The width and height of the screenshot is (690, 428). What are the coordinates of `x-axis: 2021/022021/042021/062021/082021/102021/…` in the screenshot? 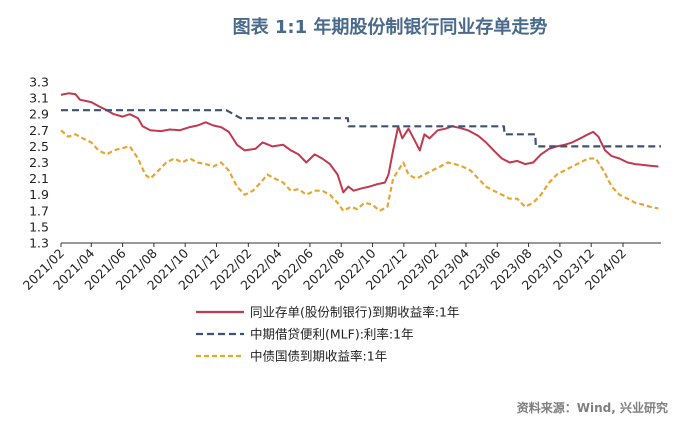 It's located at (340, 267).